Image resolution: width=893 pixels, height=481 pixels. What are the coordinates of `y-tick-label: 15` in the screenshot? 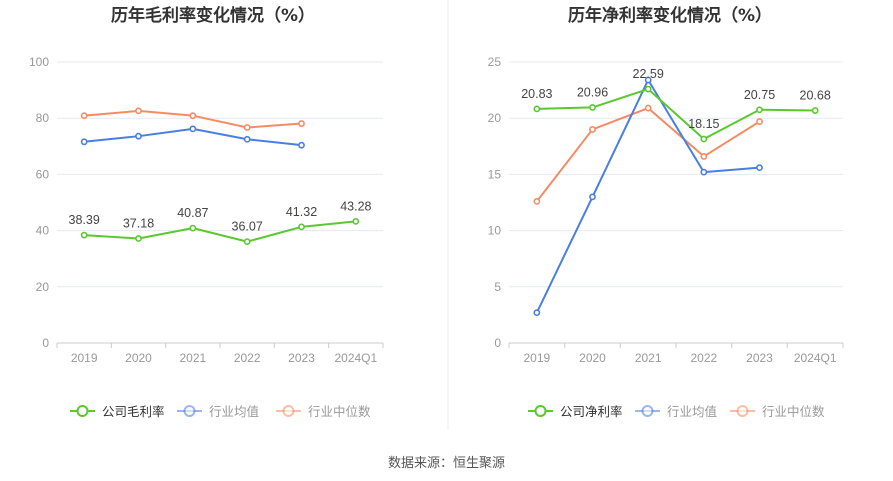 It's located at (495, 174).